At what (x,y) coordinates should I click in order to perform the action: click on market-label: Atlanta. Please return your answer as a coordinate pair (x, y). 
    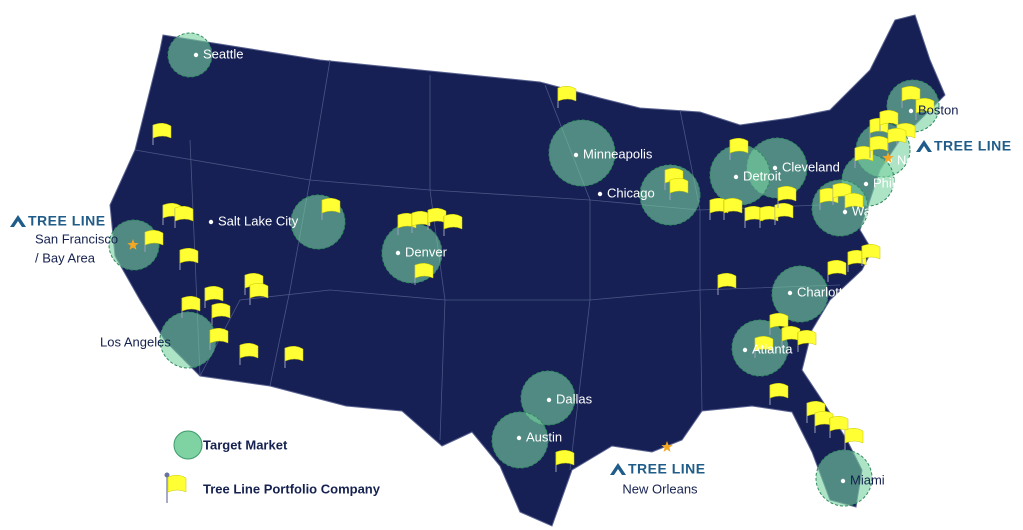
    Looking at the image, I should click on (772, 348).